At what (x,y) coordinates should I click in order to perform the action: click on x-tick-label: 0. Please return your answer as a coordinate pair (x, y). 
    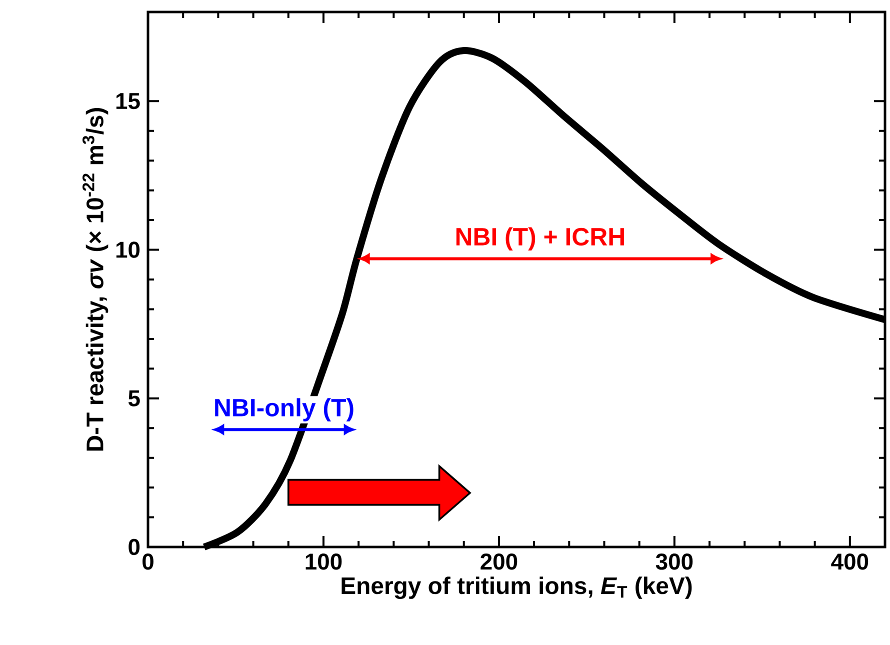
    Looking at the image, I should click on (148, 562).